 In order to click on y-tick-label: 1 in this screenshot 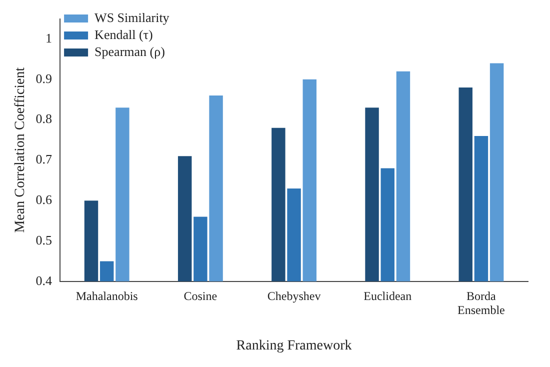, I will do `click(49, 38)`.